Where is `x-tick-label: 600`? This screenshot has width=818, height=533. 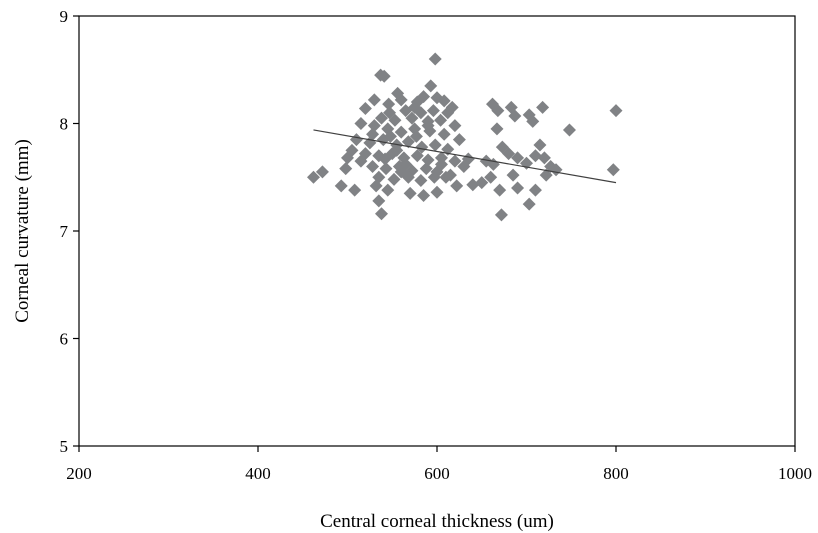
x-tick-label: 600 is located at coordinates (437, 473).